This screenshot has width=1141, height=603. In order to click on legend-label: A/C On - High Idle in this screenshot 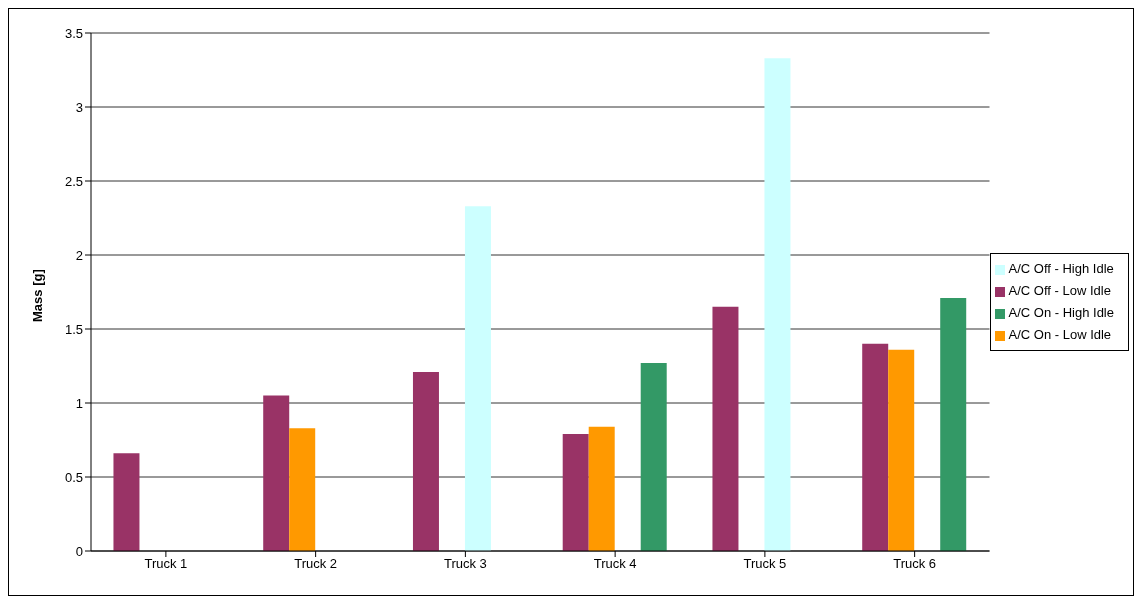, I will do `click(1061, 312)`.